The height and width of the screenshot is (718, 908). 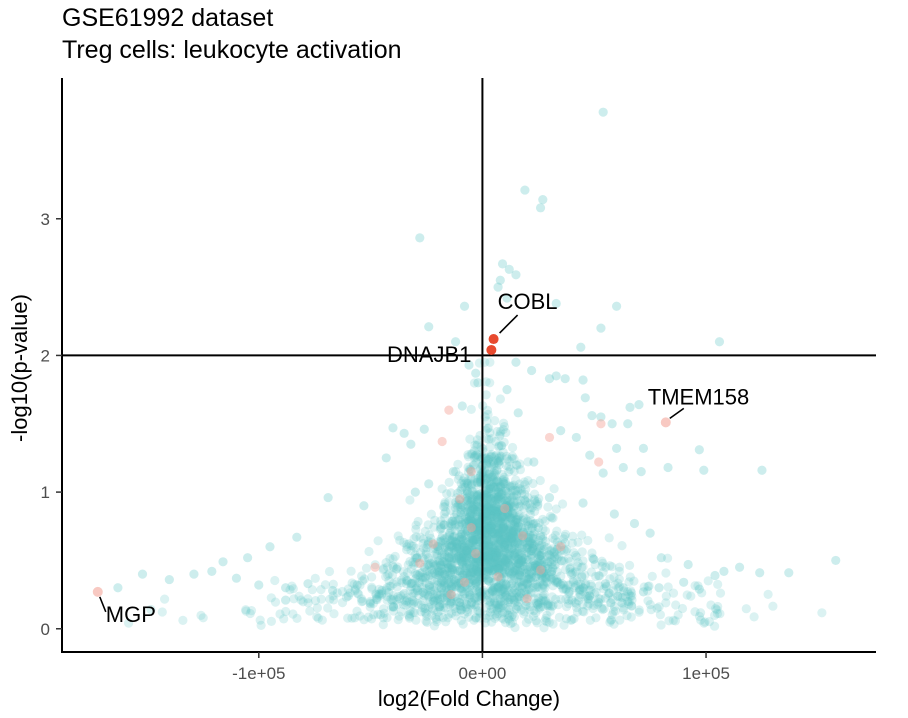 What do you see at coordinates (528, 301) in the screenshot?
I see `gene-label-cobl: COBL` at bounding box center [528, 301].